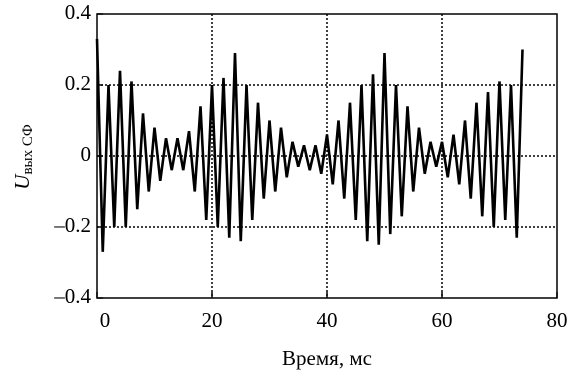 The height and width of the screenshot is (376, 581). Describe the element at coordinates (72, 225) in the screenshot. I see `y-tick-label: –0.2` at that location.